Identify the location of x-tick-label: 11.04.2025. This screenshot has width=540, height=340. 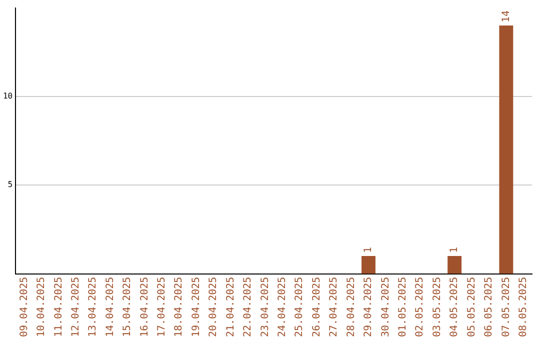
(58, 307).